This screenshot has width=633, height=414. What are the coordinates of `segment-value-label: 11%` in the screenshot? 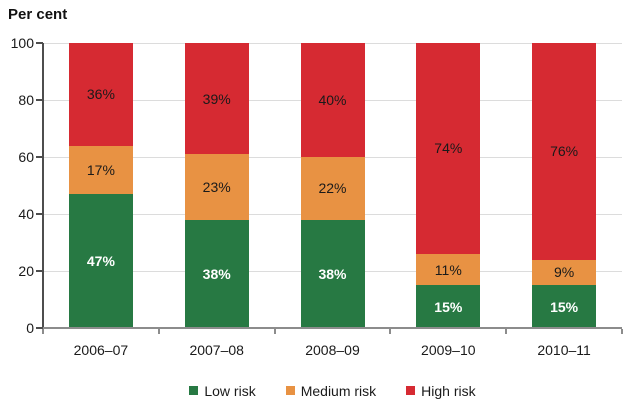 It's located at (448, 269).